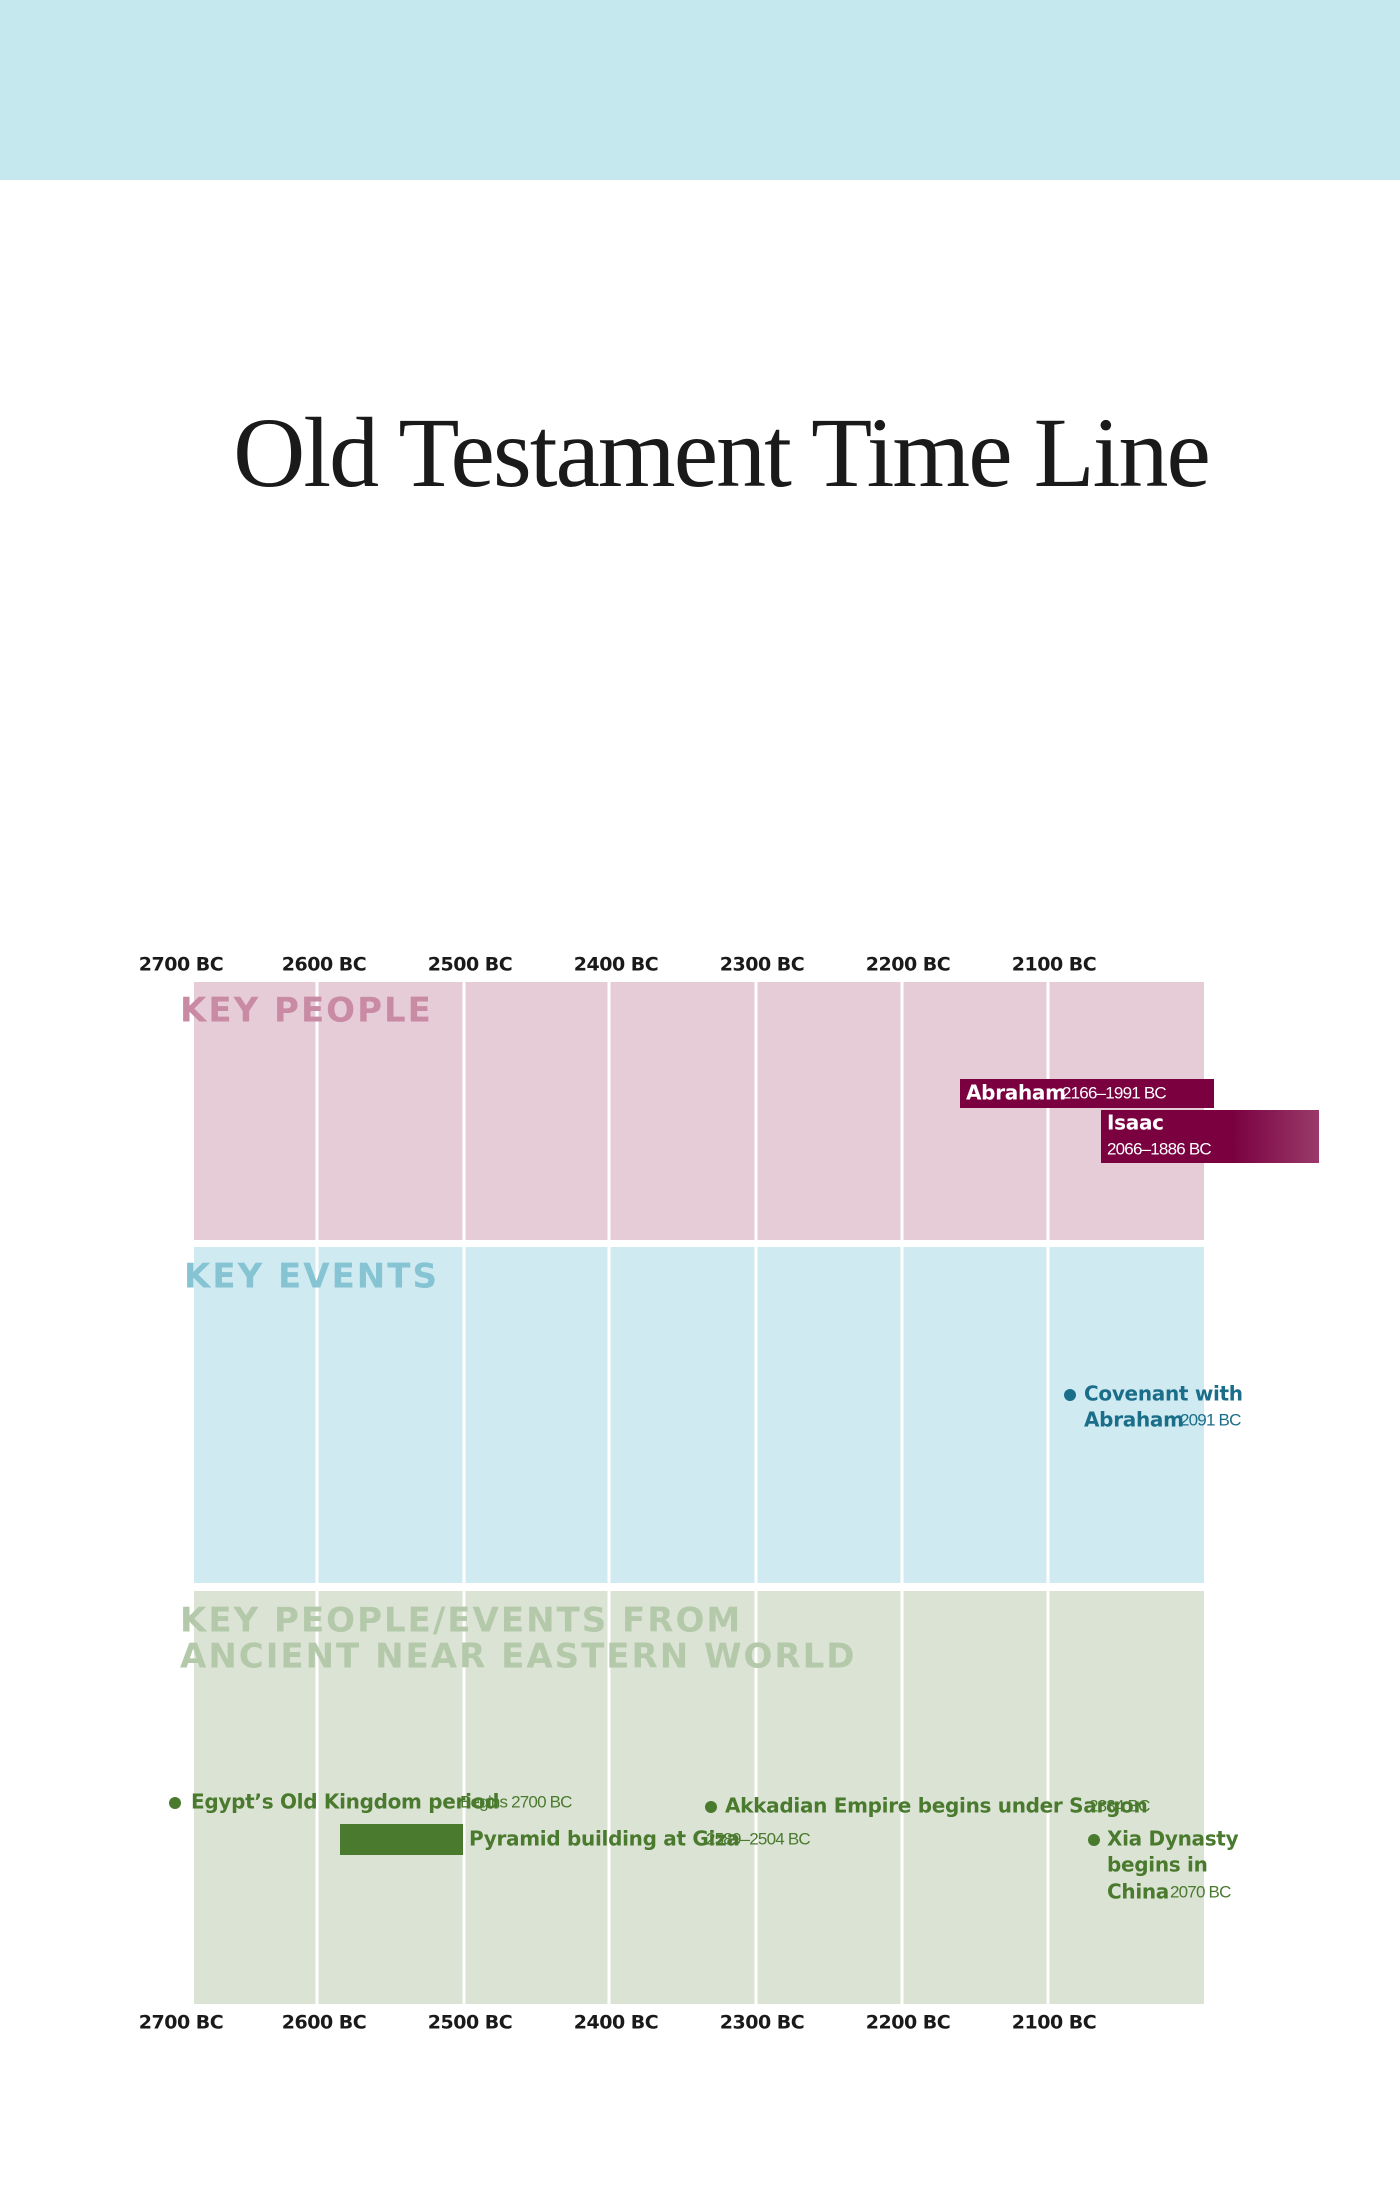 The width and height of the screenshot is (1400, 2205). I want to click on page-title: Old Testament Time Line, so click(721, 452).